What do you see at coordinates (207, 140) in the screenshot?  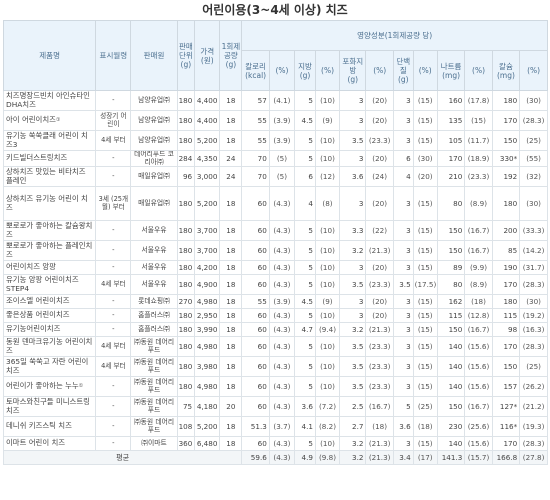 I see `cell-price: 5,200` at bounding box center [207, 140].